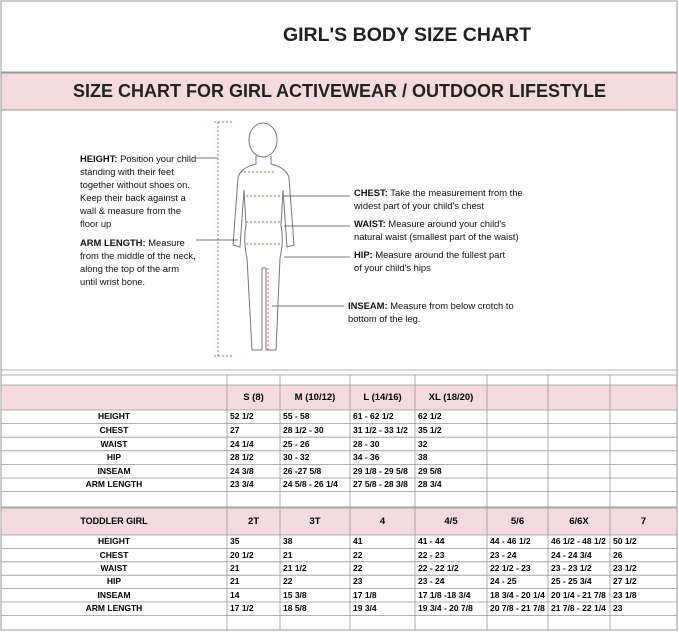  Describe the element at coordinates (451, 521) in the screenshot. I see `table-cell: 4/5` at that location.